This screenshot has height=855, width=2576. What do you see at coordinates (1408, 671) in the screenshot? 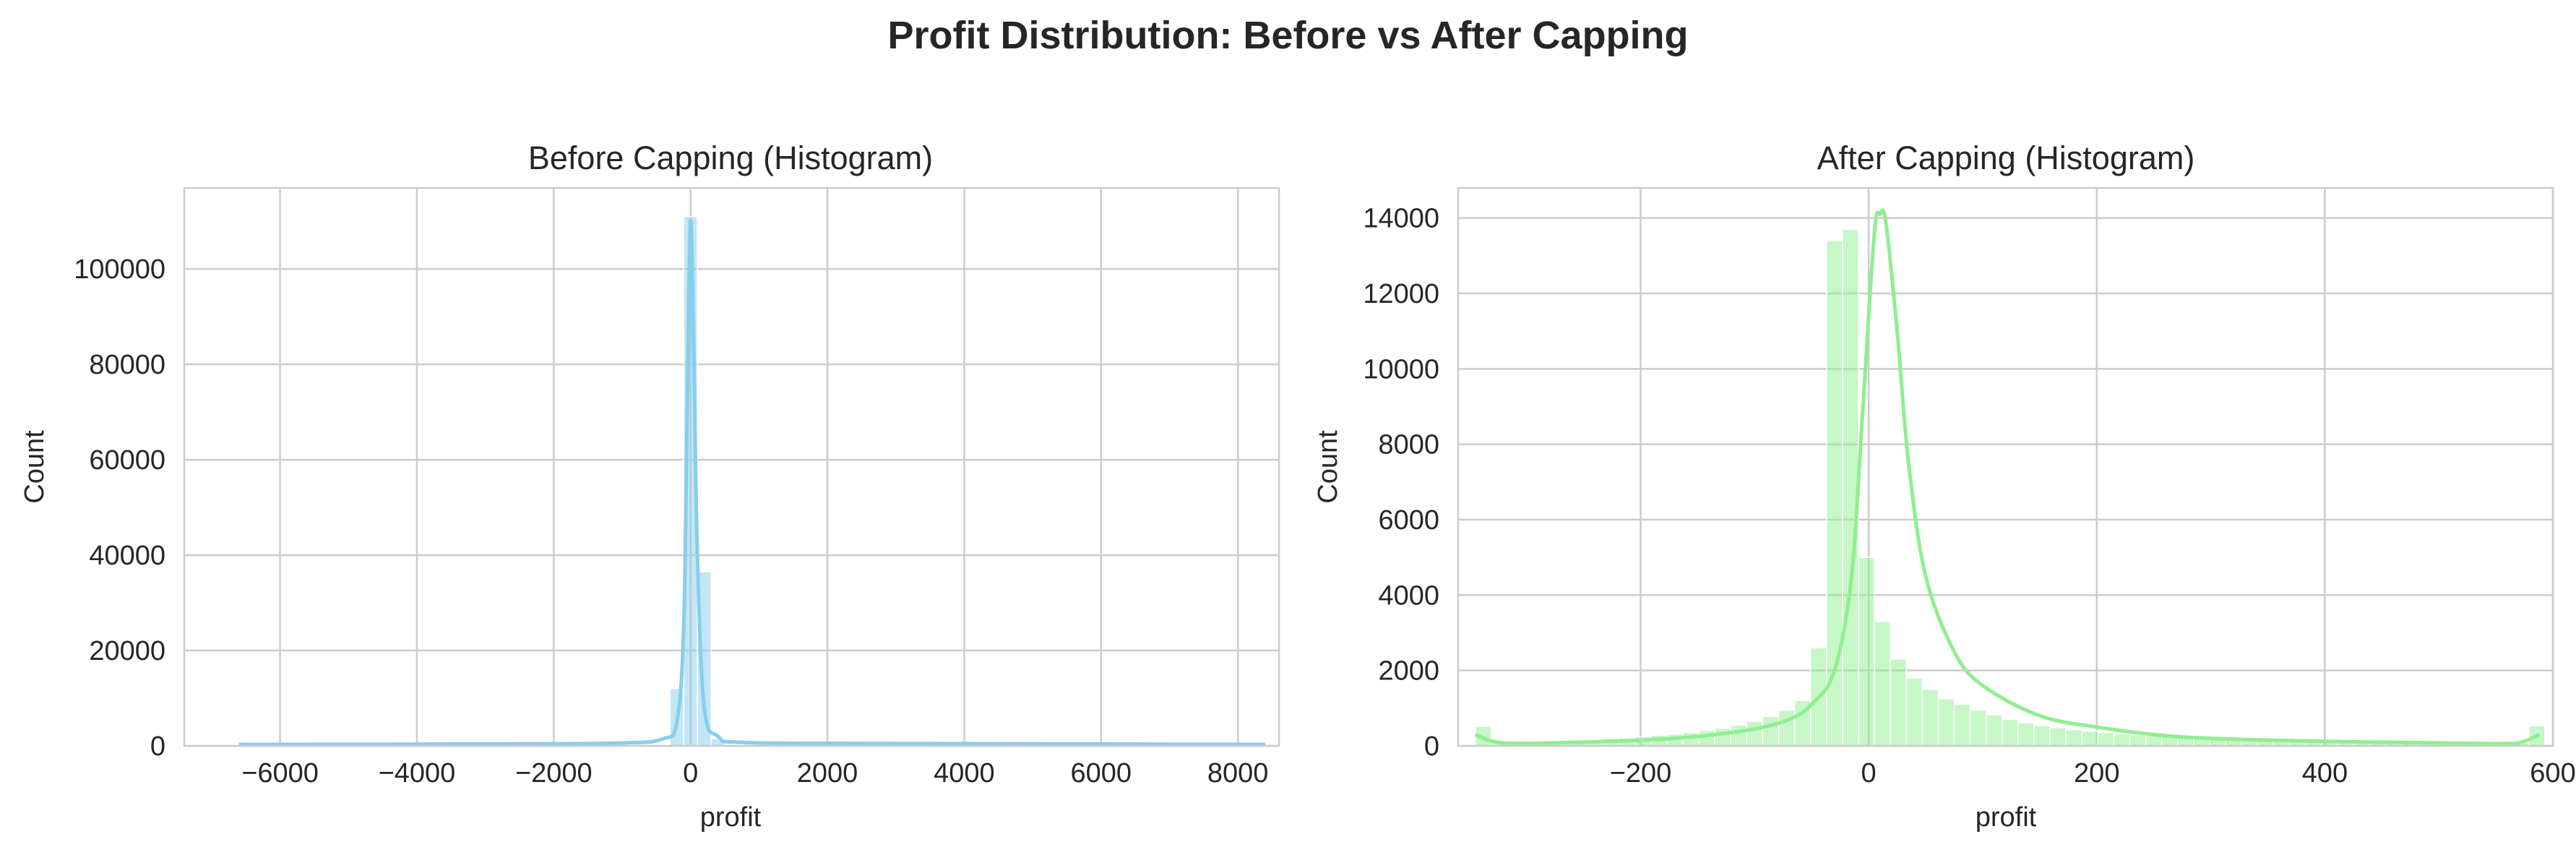
I see `y-tick-label-after-1: 2000` at bounding box center [1408, 671].